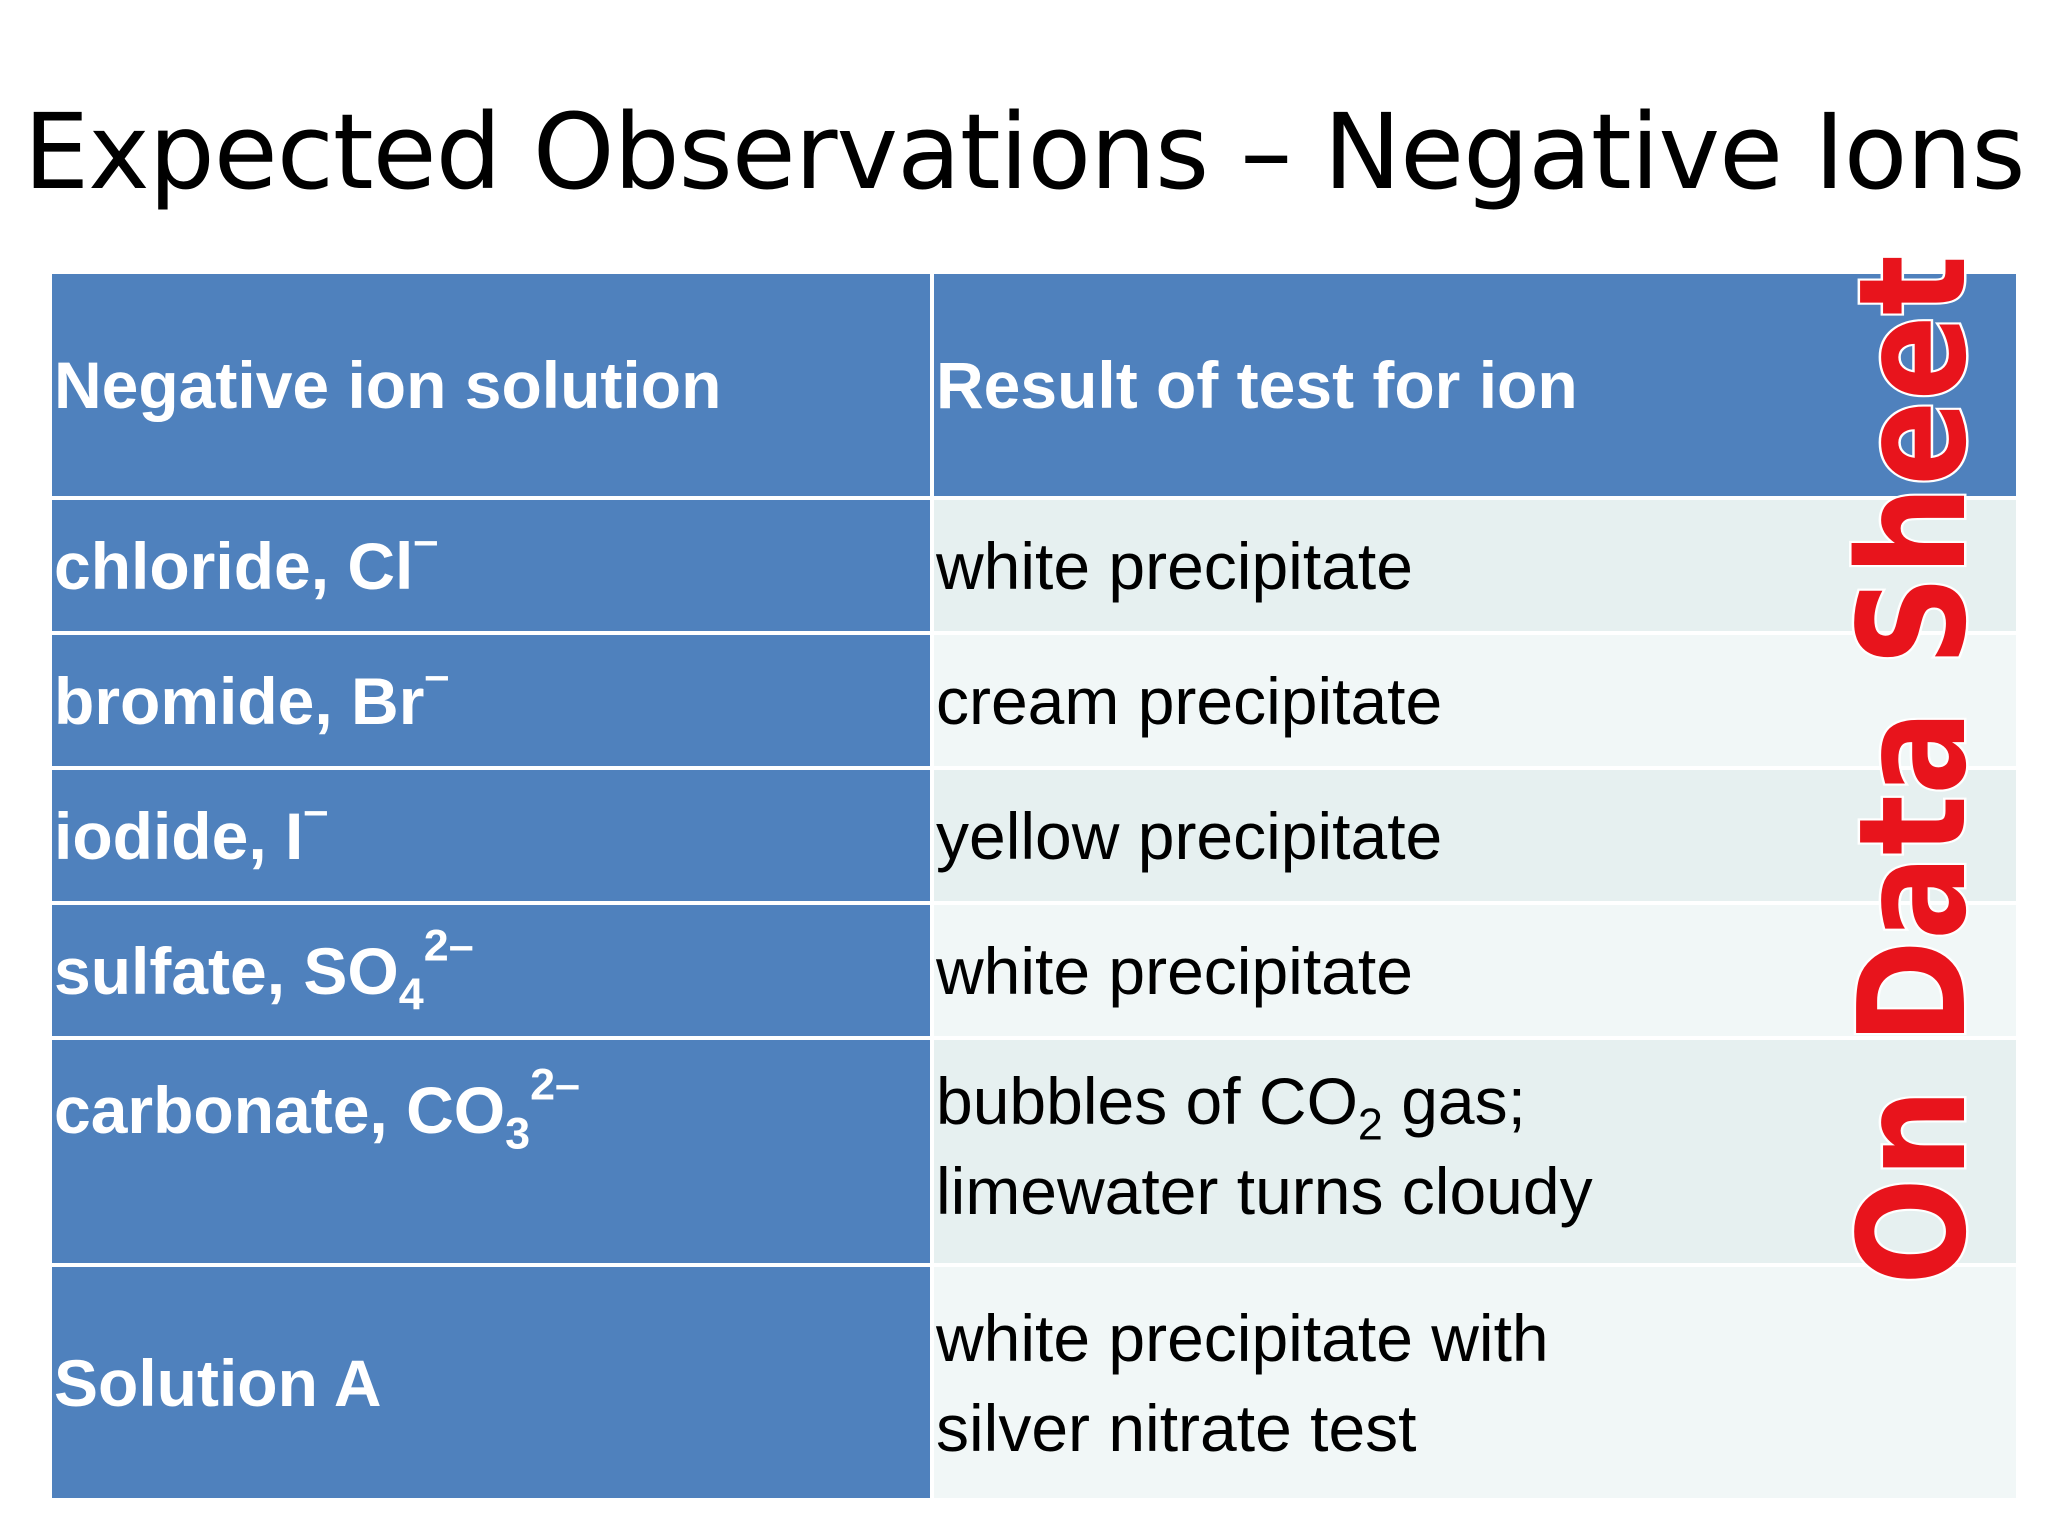  Describe the element at coordinates (491, 565) in the screenshot. I see `ion-cell: chloride, Cl–` at that location.